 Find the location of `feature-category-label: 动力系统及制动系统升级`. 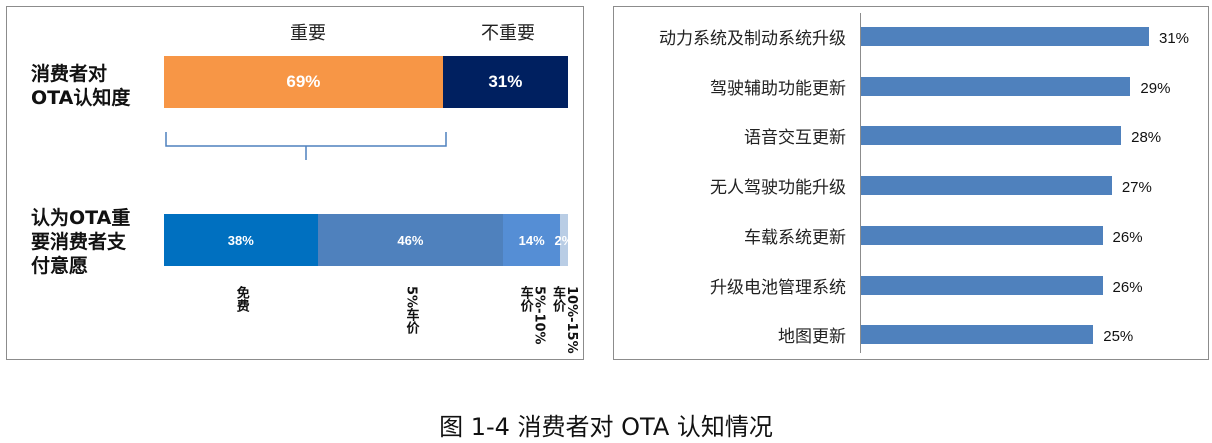

feature-category-label: 动力系统及制动系统升级 is located at coordinates (752, 39).